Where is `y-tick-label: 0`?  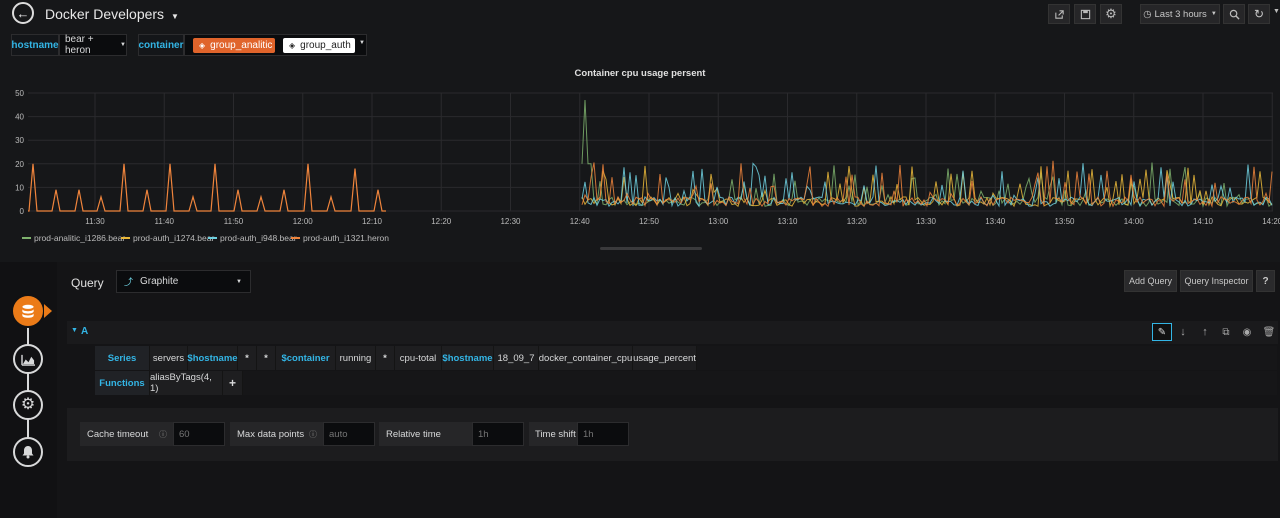
y-tick-label: 0 is located at coordinates (22, 211).